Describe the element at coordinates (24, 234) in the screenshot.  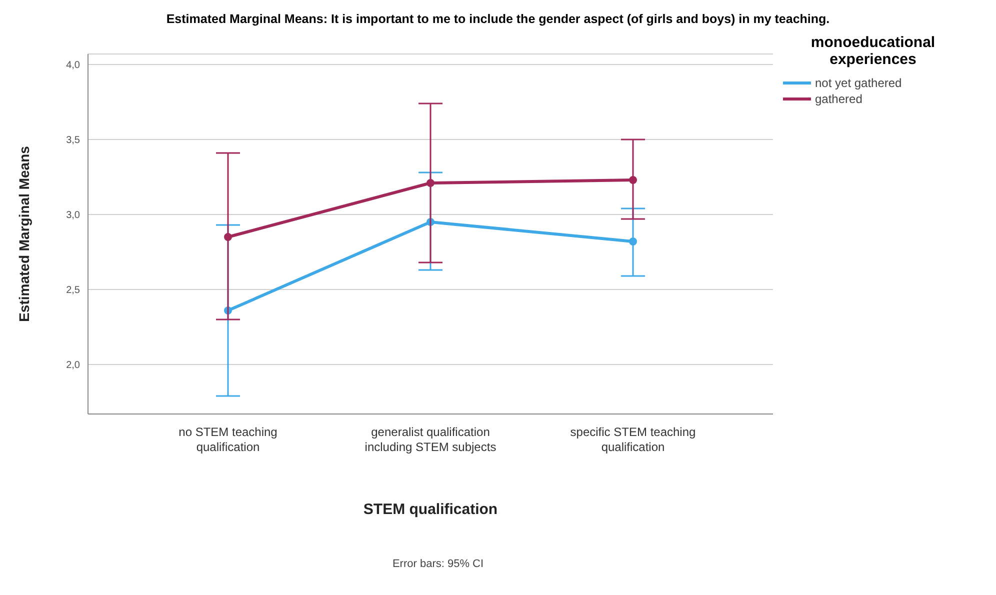
I see `y-axis-title: Estimated Marginal Means` at that location.